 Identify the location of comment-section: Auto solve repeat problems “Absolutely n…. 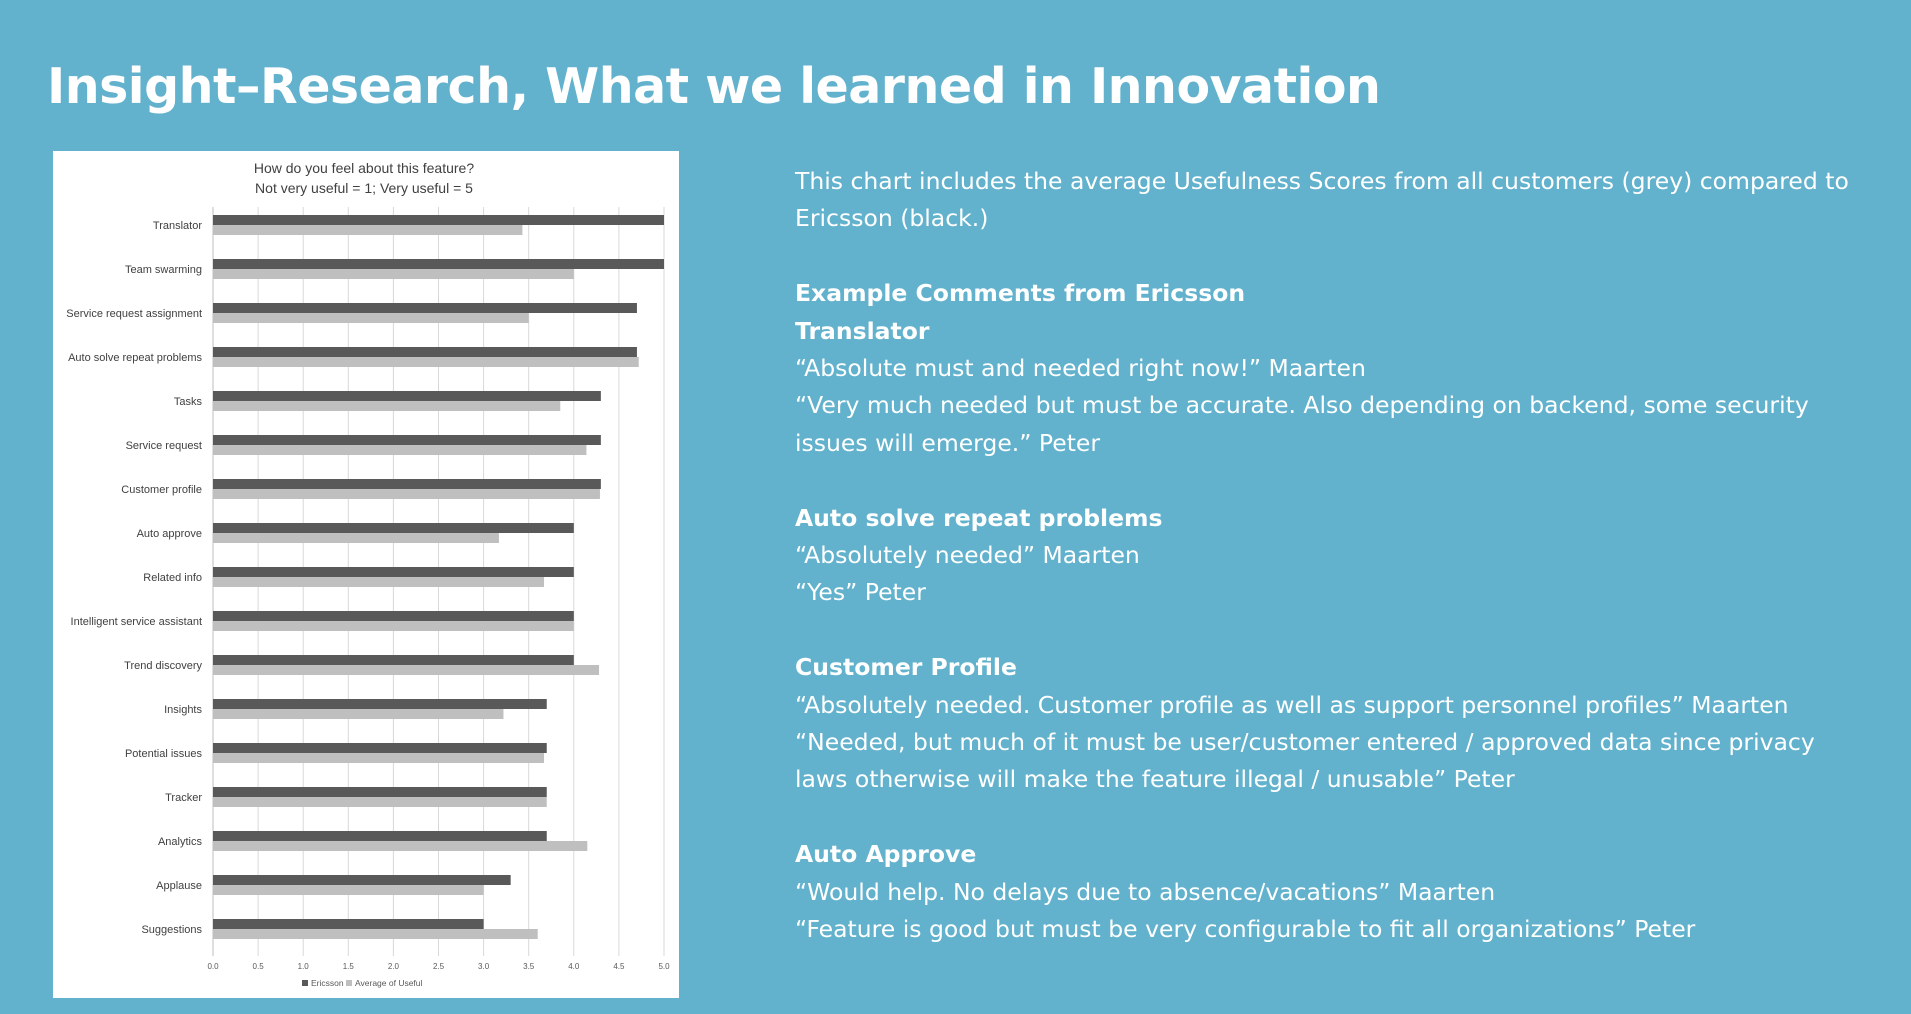
(1325, 556).